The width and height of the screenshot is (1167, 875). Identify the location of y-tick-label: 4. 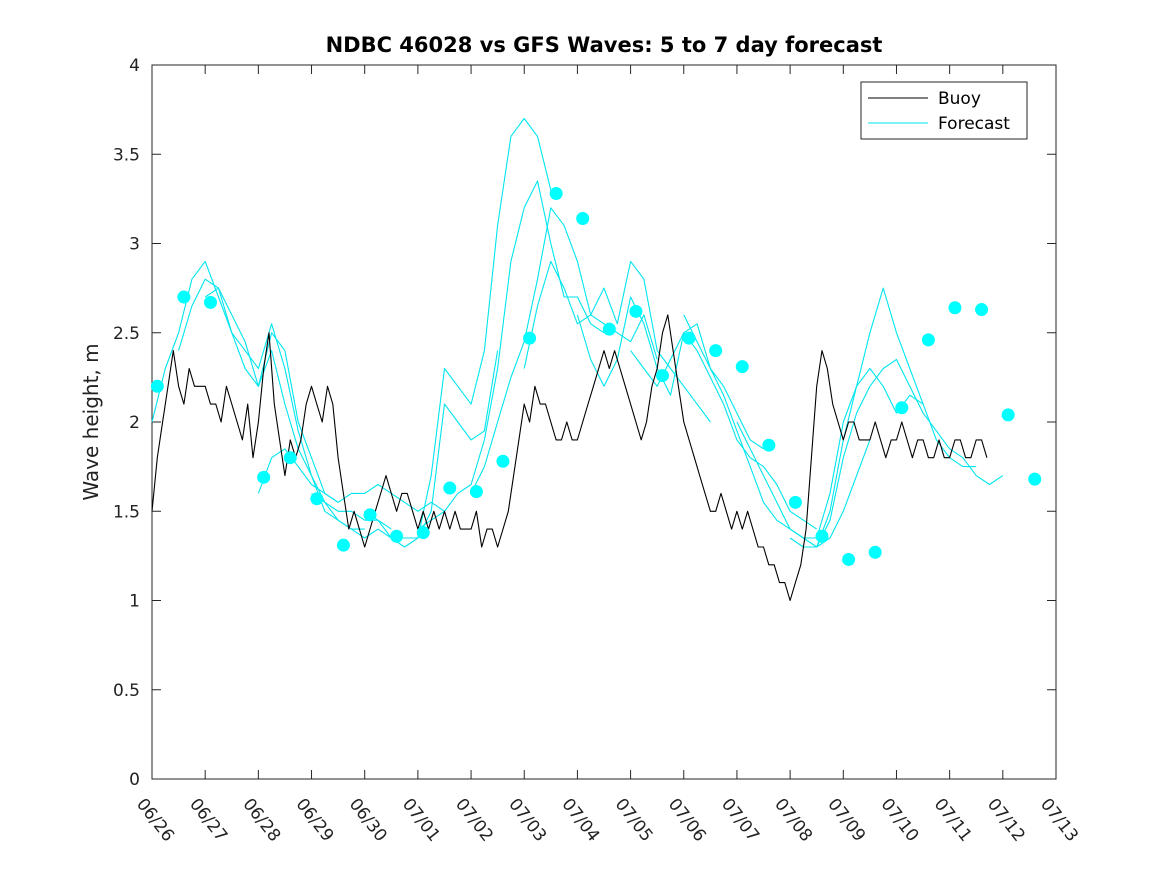
(134, 66).